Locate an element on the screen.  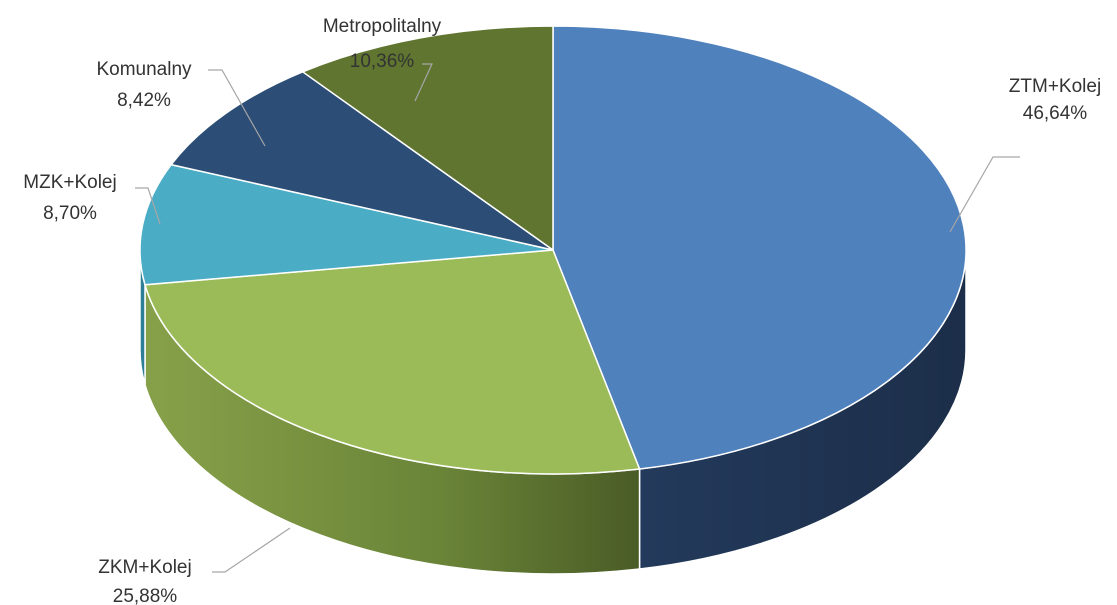
pie-slice-mzk-kolej is located at coordinates (346, 224).